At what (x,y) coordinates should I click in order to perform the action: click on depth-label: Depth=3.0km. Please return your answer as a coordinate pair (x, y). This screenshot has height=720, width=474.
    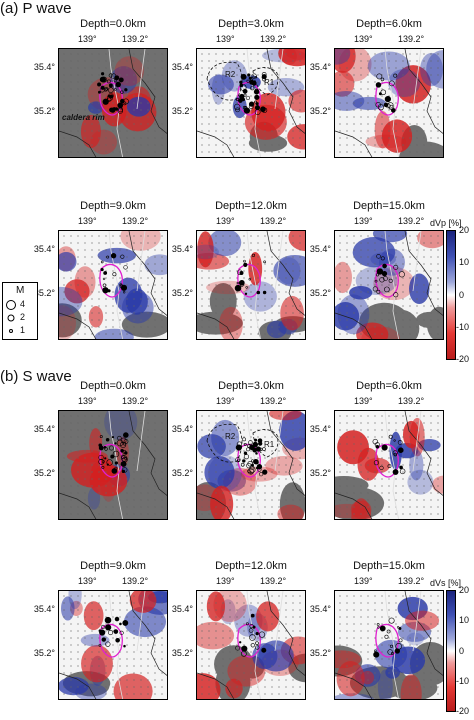
    Looking at the image, I should click on (251, 386).